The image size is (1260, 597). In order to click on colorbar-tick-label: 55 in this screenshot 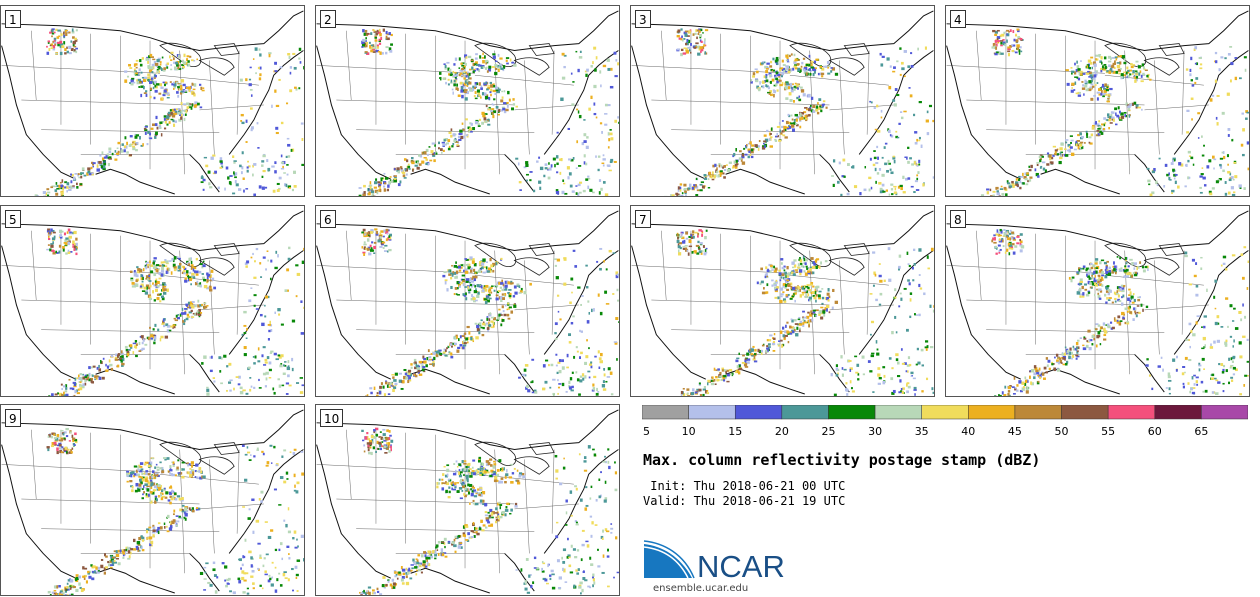, I will do `click(1108, 431)`.